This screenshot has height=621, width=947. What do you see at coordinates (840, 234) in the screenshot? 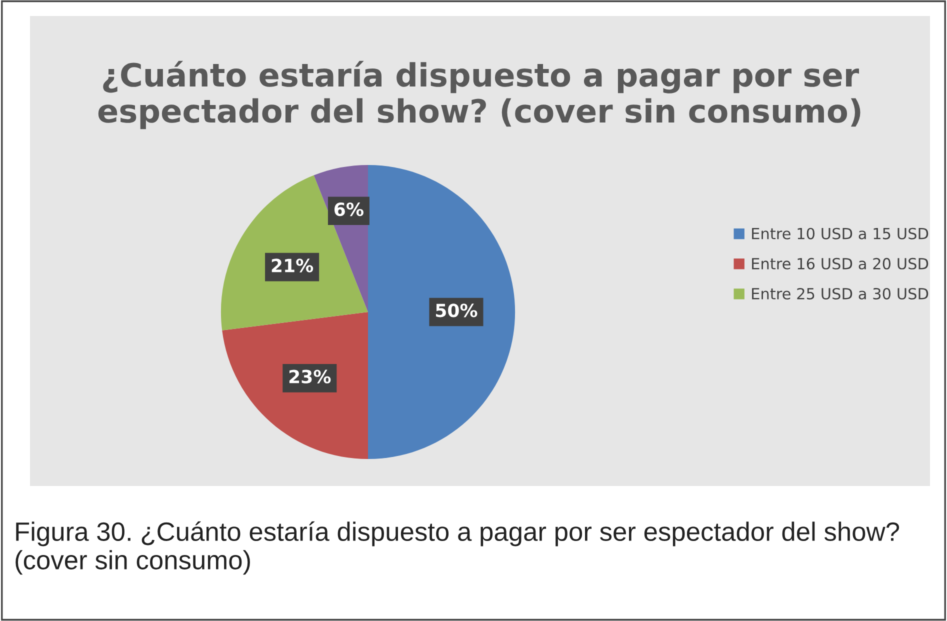
I see `legend-label: Entre 10 USD a 15 USD` at bounding box center [840, 234].